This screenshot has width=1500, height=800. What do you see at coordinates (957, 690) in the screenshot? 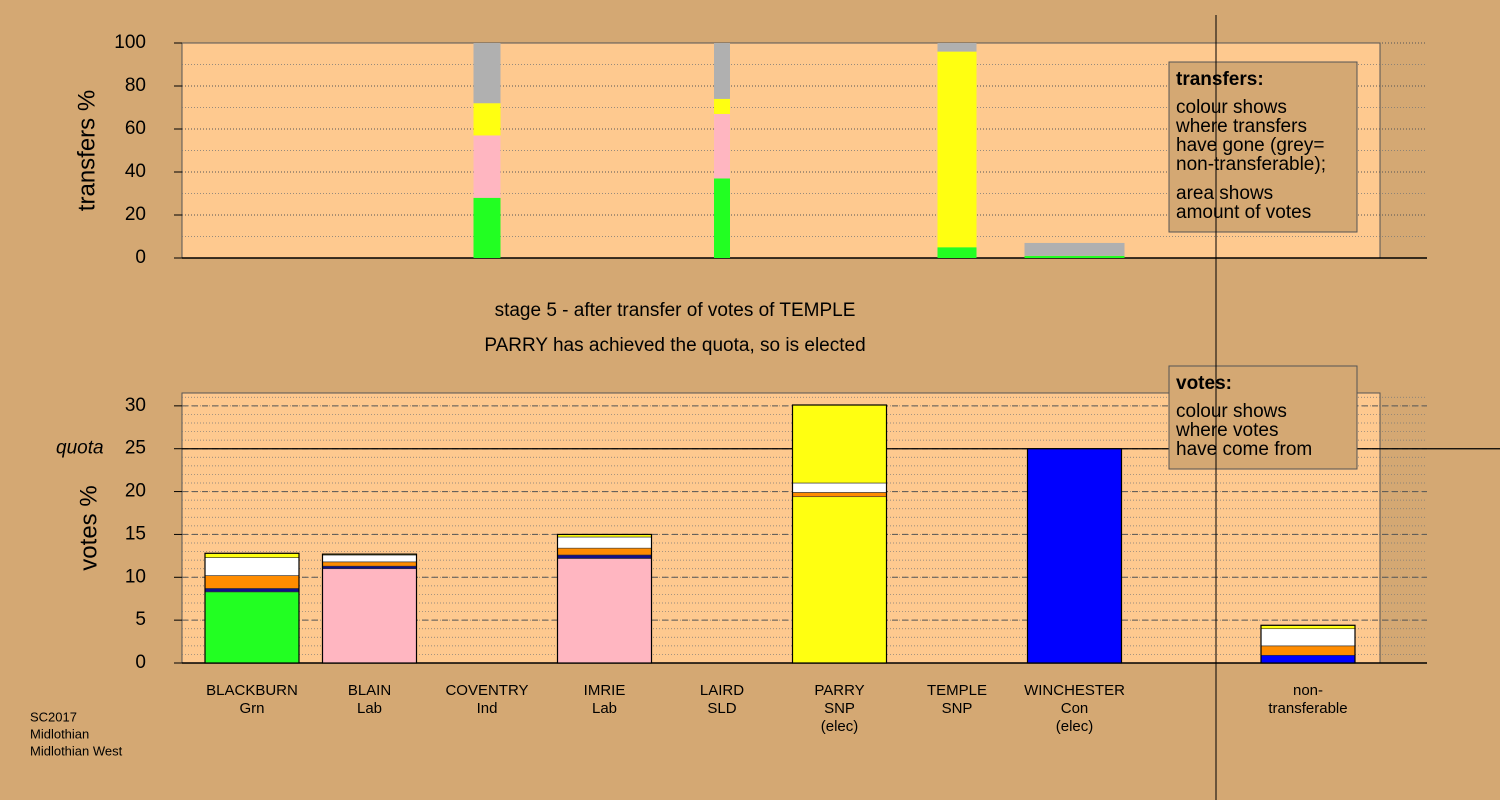
I see `x-tick-label: TEMPLE` at bounding box center [957, 690].